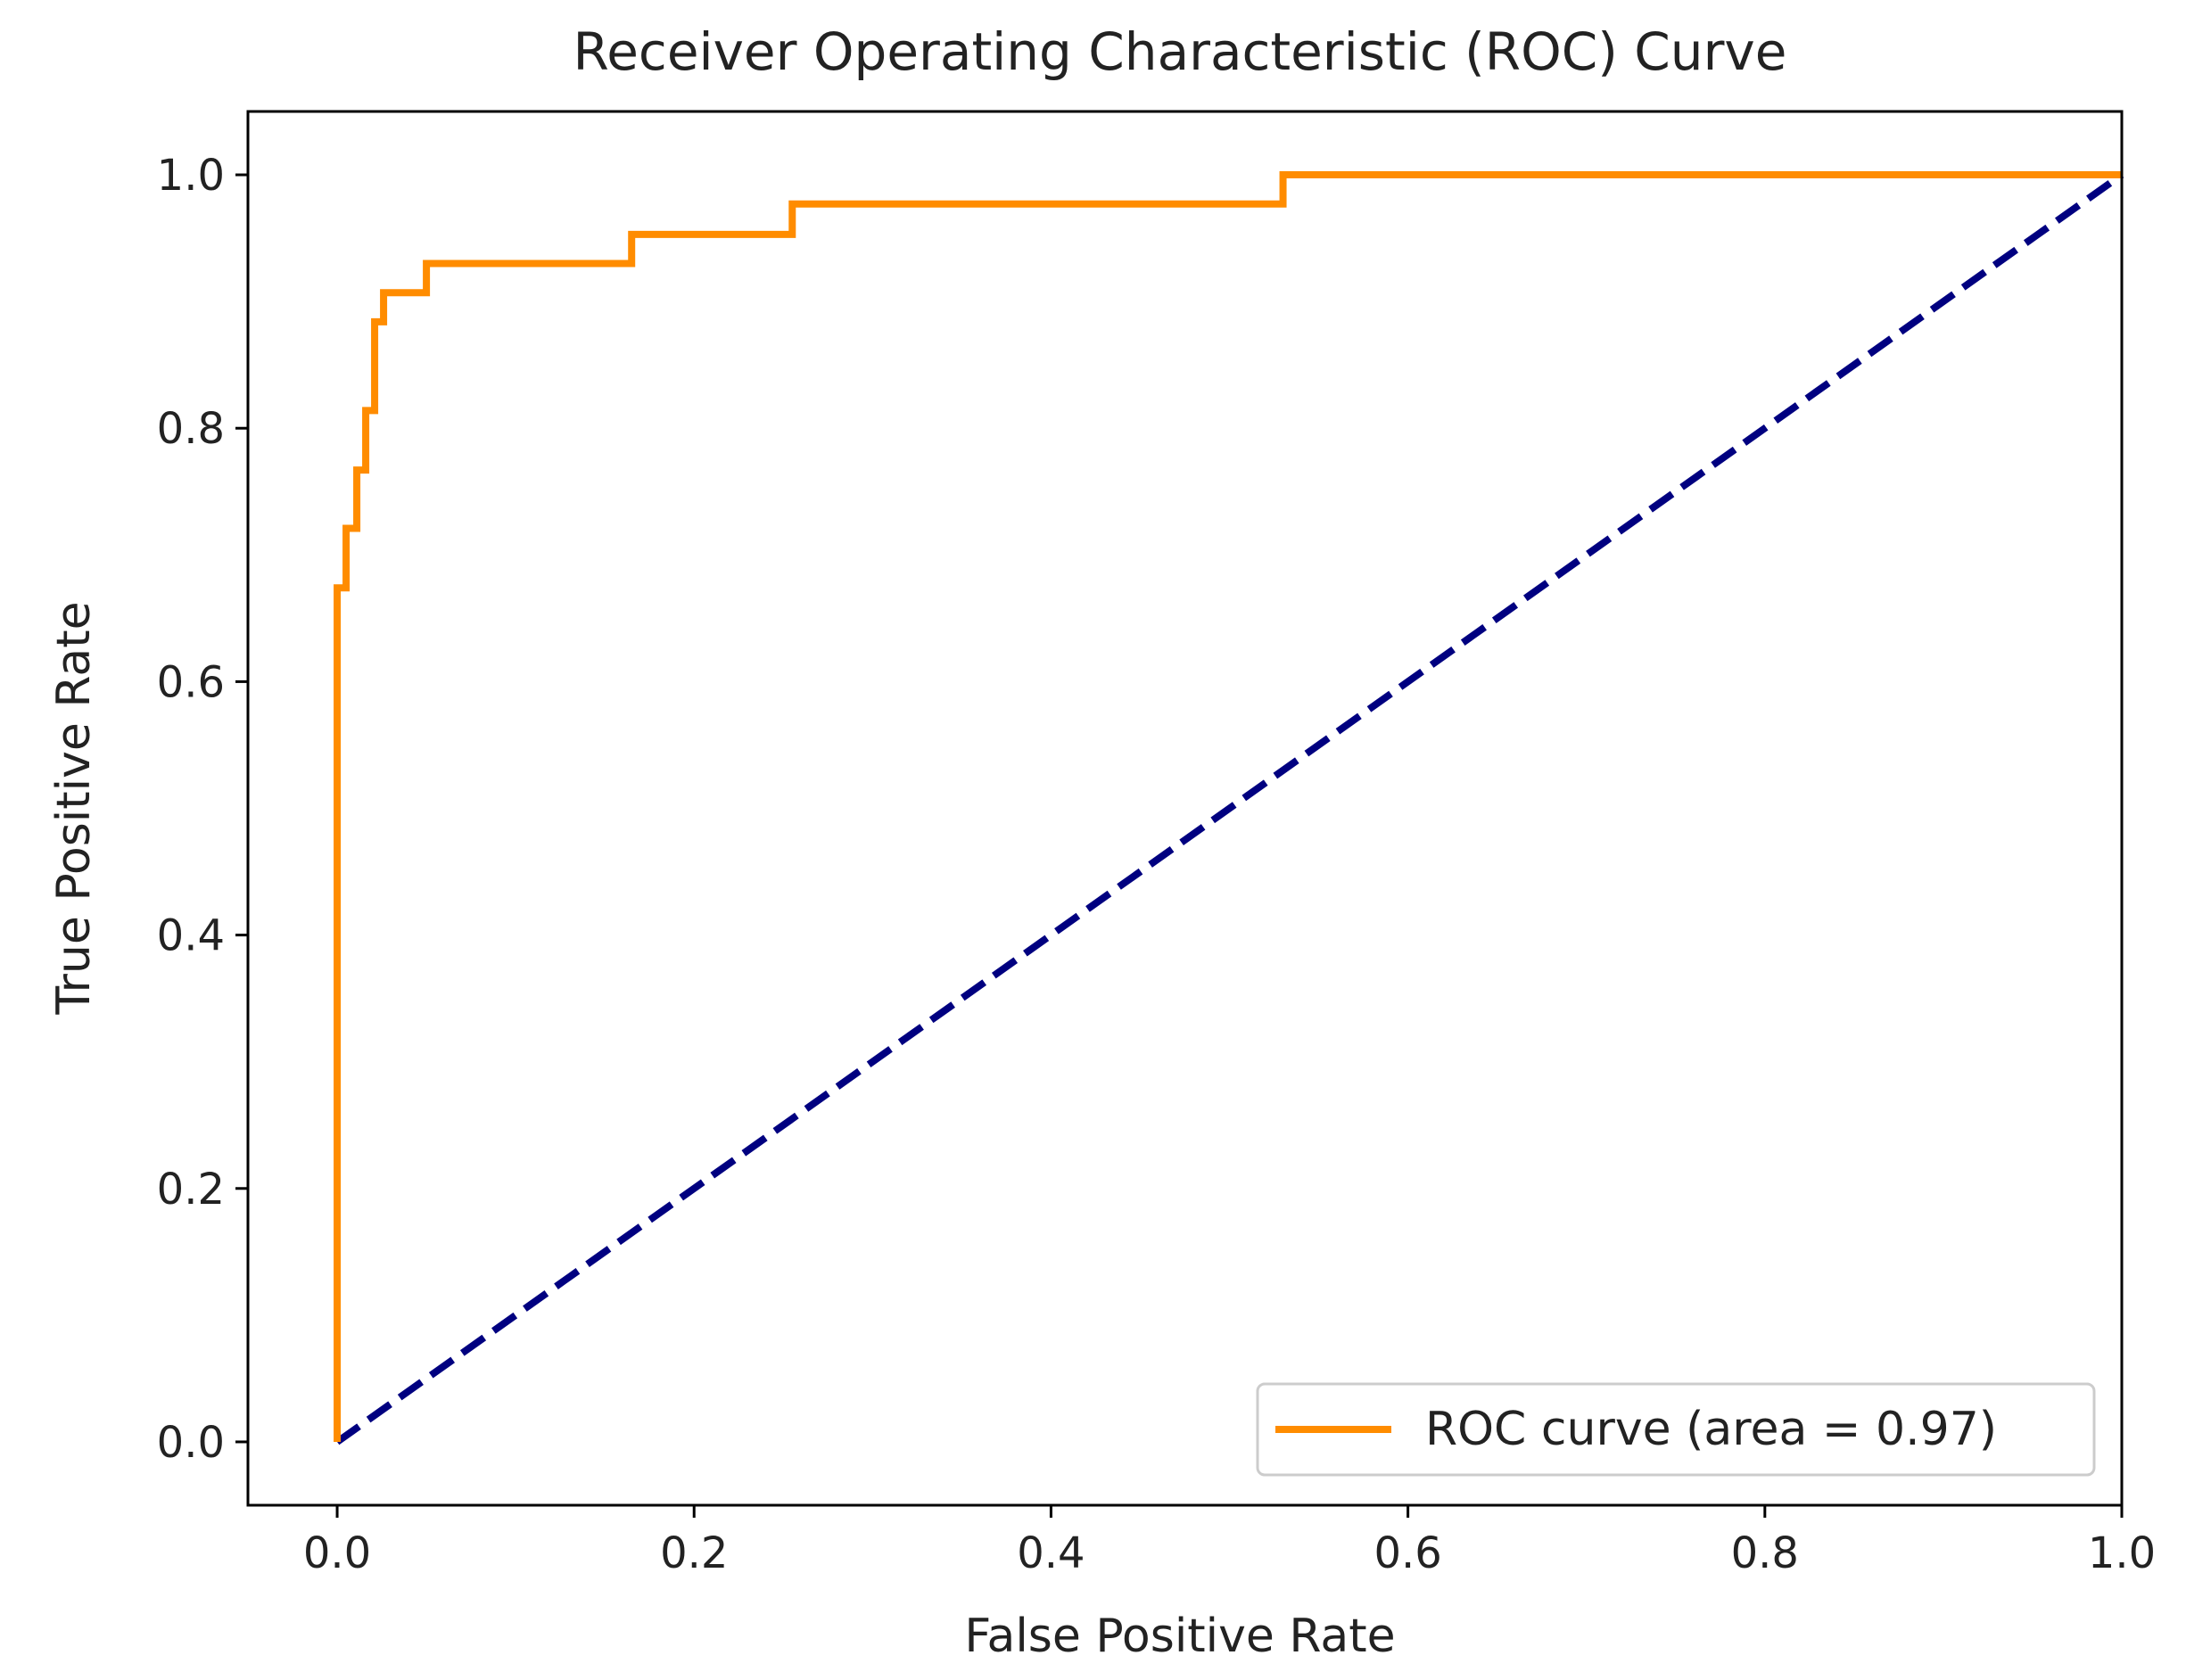  What do you see at coordinates (1407, 1553) in the screenshot?
I see `x-tick-label: 0.6` at bounding box center [1407, 1553].